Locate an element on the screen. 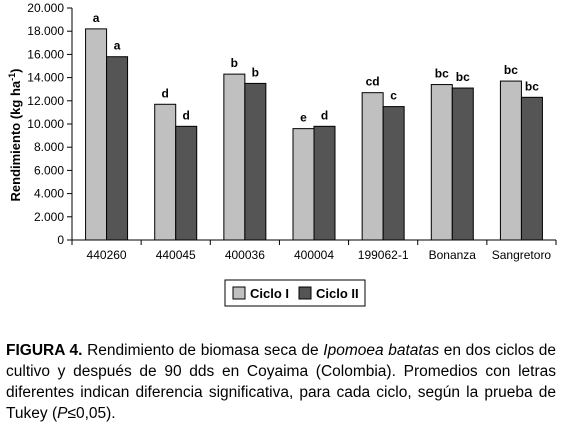 The width and height of the screenshot is (562, 432). x-tick-label: 400004 is located at coordinates (314, 255).